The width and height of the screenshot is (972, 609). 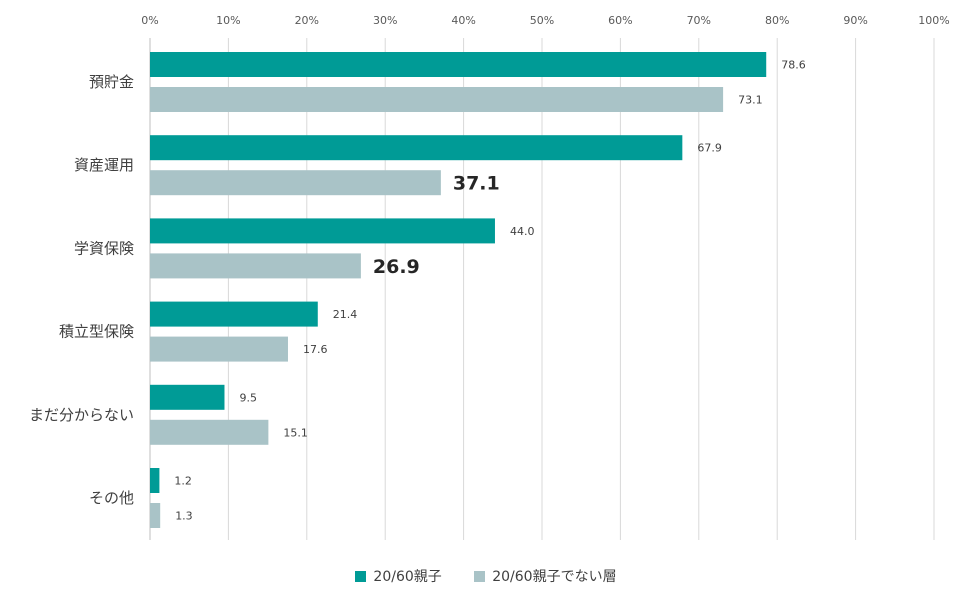 I want to click on data-label-s2-c3: 17.6, so click(x=315, y=349).